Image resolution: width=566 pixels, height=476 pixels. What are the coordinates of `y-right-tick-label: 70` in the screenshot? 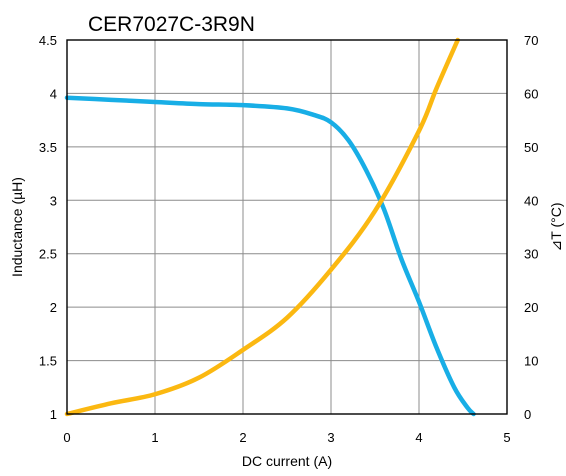 It's located at (531, 40).